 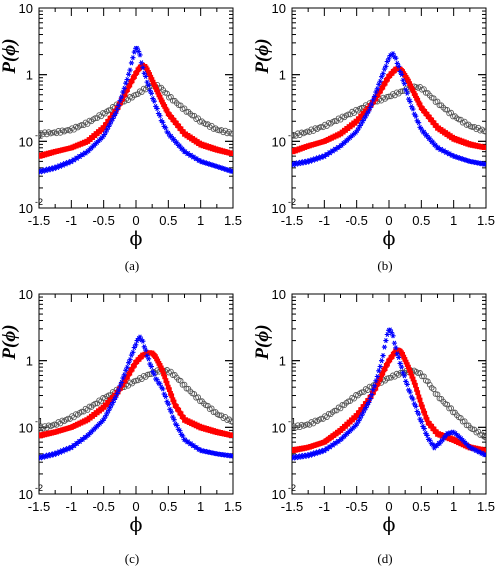 I want to click on series-open-circle, so click(x=136, y=399).